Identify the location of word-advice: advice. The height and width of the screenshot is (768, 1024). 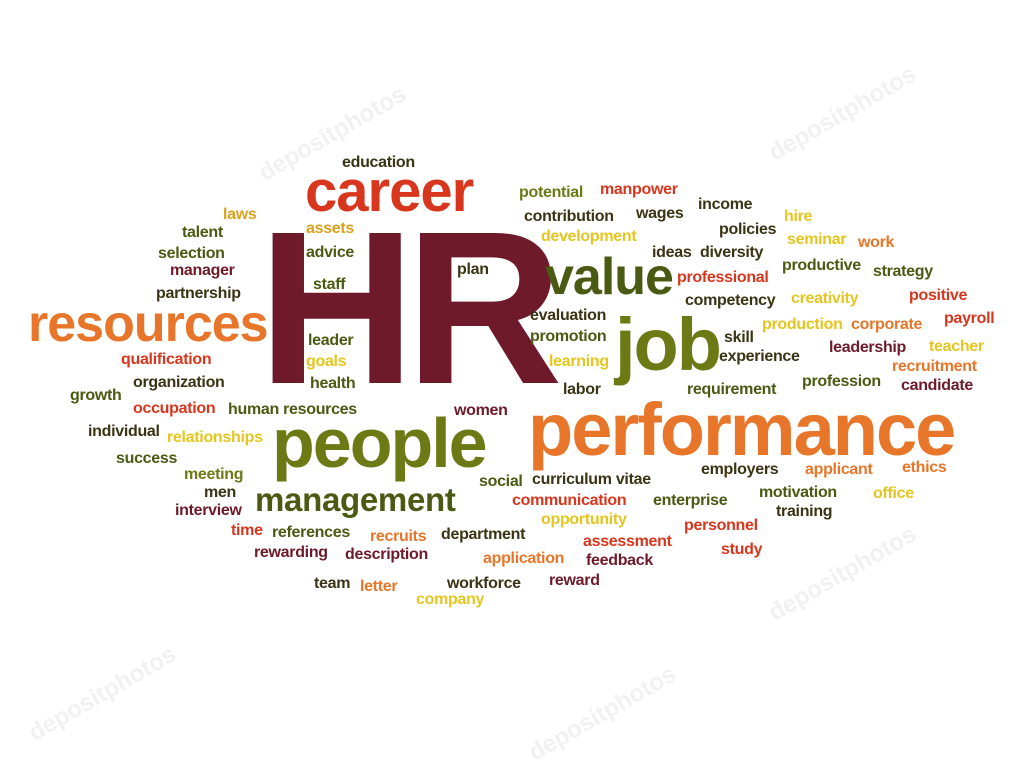
(330, 252).